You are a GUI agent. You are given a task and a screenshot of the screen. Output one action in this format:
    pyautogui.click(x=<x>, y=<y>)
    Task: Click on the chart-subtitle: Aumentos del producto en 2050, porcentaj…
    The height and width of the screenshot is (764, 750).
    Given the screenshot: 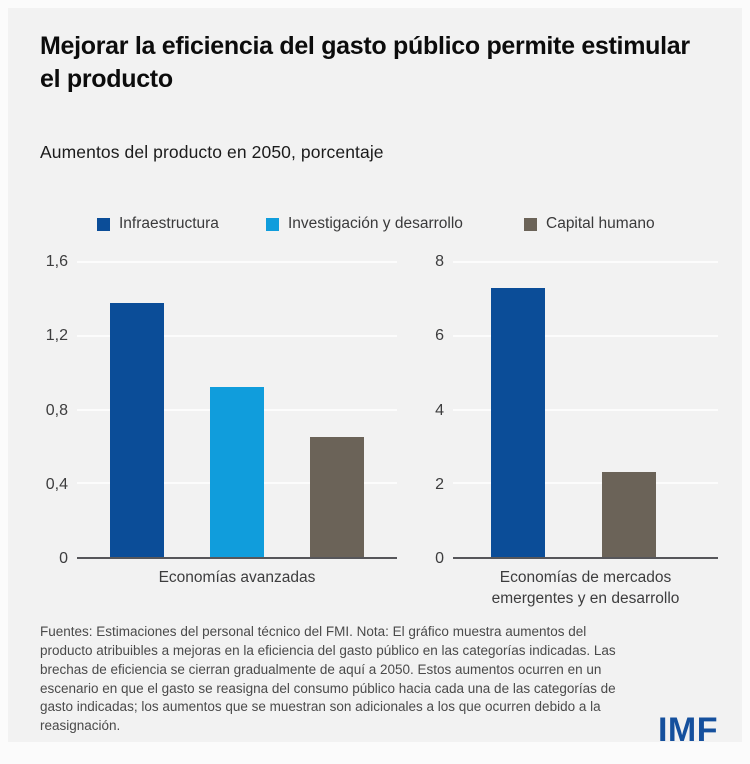 What is the action you would take?
    pyautogui.click(x=212, y=152)
    